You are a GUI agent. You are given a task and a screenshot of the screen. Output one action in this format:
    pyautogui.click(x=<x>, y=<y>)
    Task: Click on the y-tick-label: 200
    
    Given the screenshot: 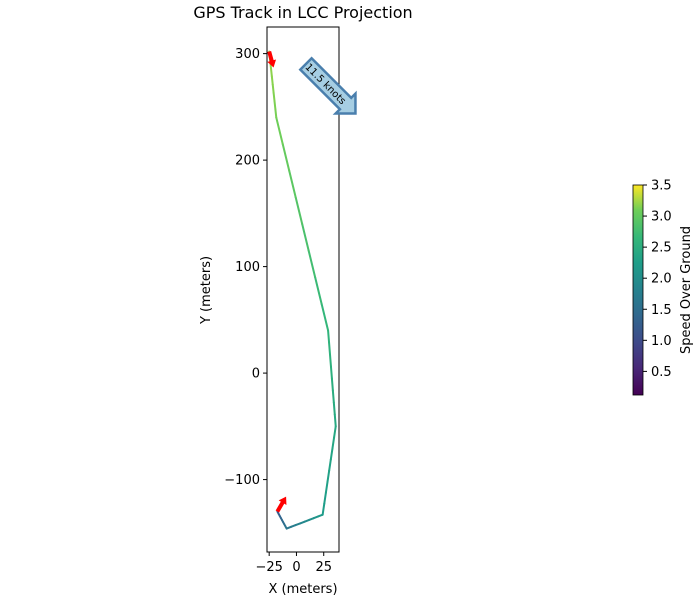 What is the action you would take?
    pyautogui.click(x=247, y=161)
    